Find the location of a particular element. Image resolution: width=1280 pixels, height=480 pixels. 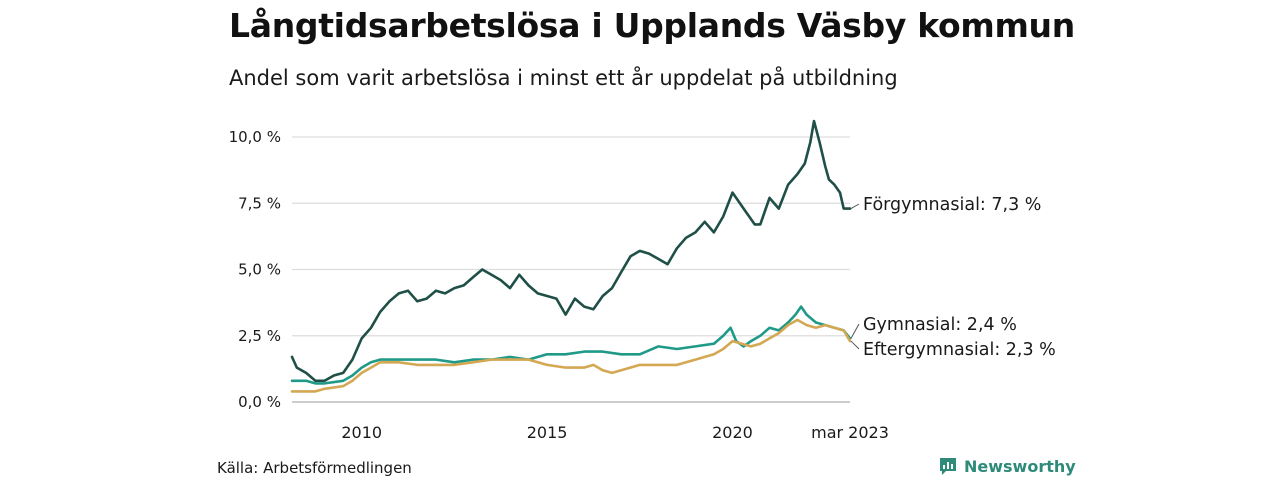

y-axis-ticks: 0,0 % 2,5 % 5,0 % 7,5 % 10,0 % is located at coordinates (255, 269).